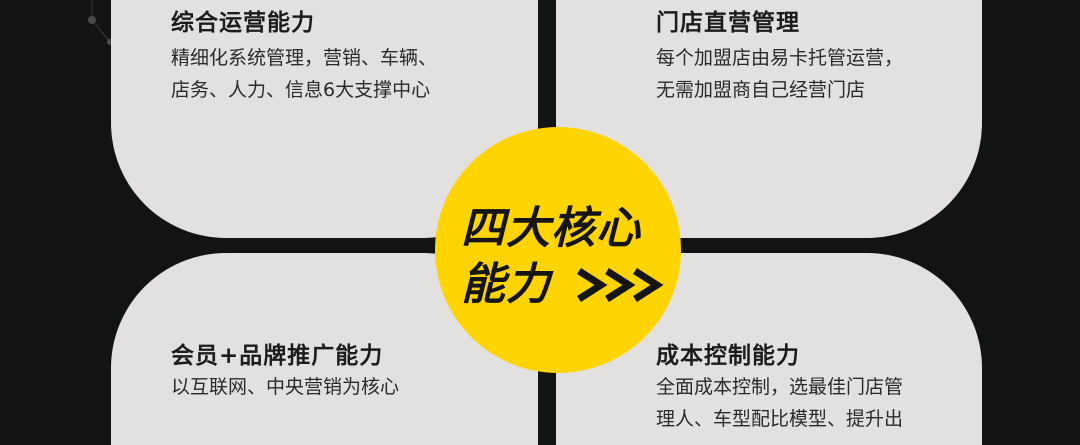 The width and height of the screenshot is (1080, 445). Describe the element at coordinates (243, 23) in the screenshot. I see `card-title: 综合运营能力` at that location.